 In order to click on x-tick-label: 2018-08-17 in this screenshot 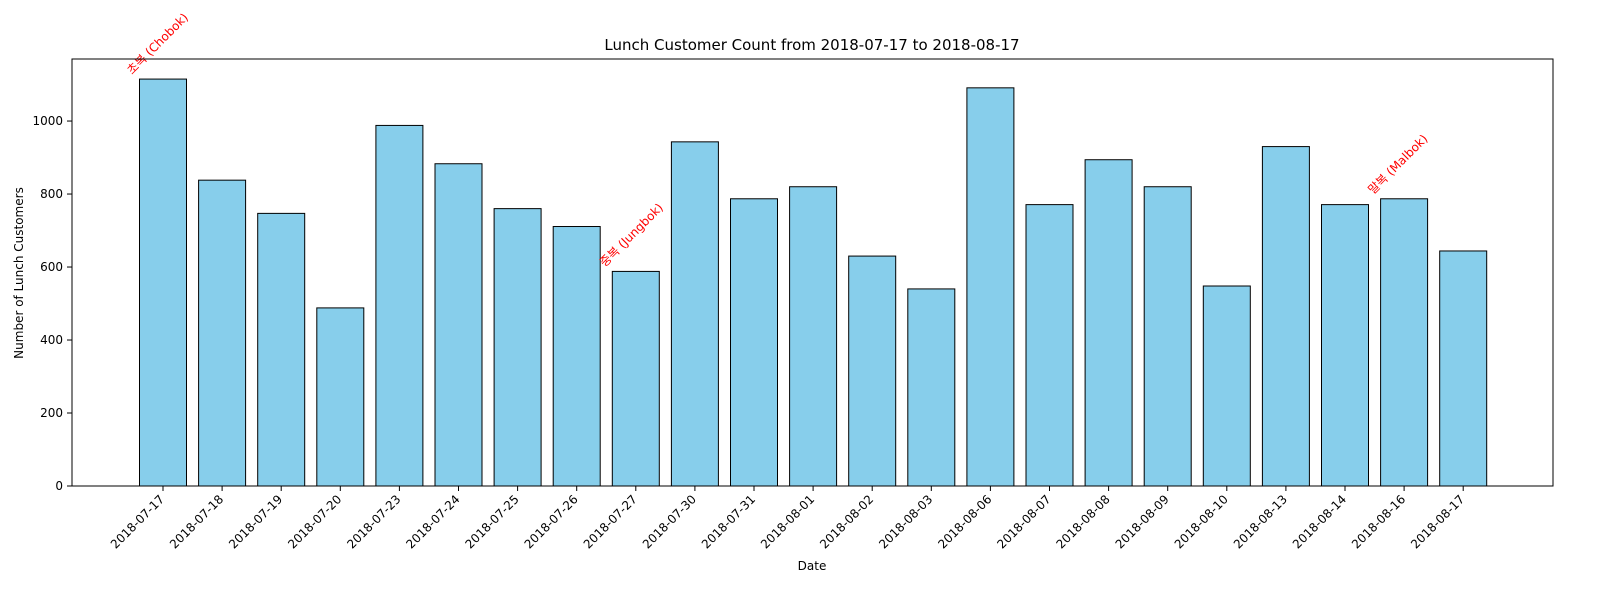, I will do `click(1437, 521)`.